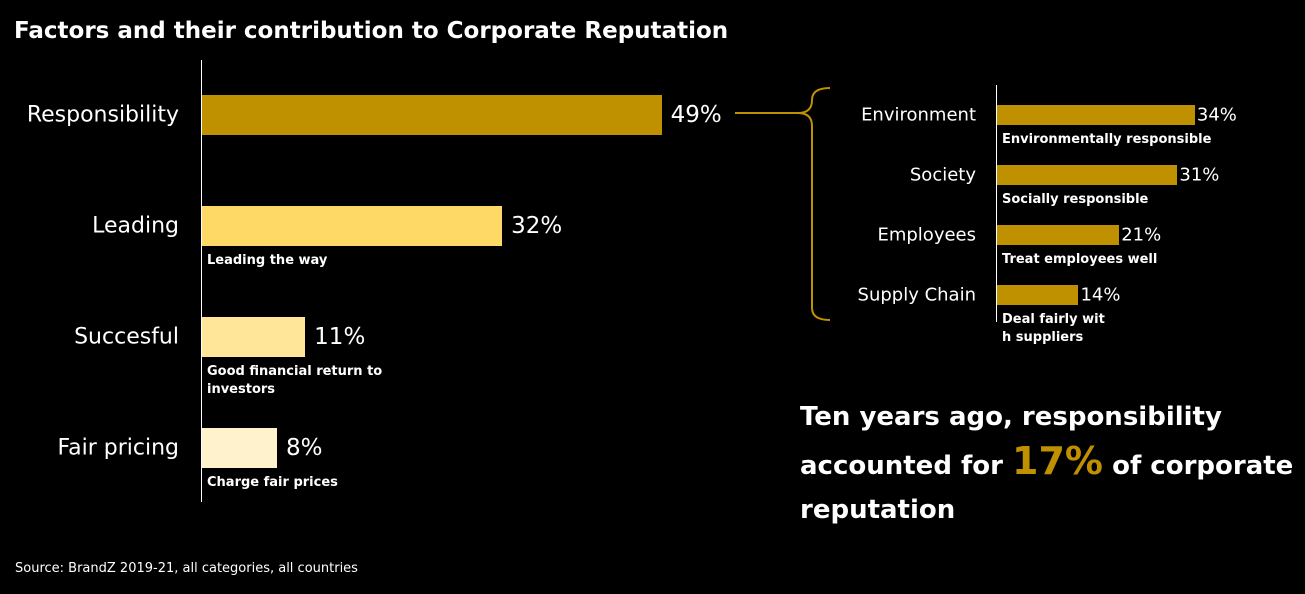 The image size is (1305, 594). I want to click on value-label: 21%, so click(1141, 235).